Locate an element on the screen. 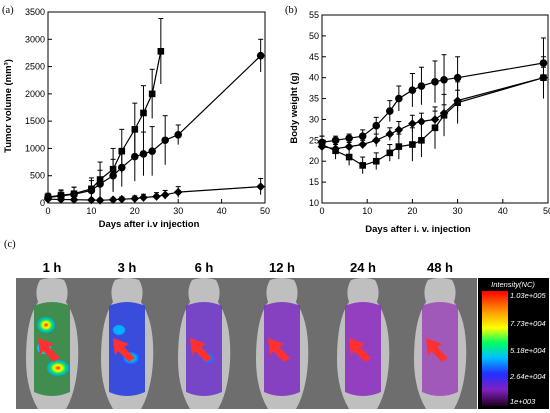 The height and width of the screenshot is (413, 550). mouse-image-24h is located at coordinates (363, 343).